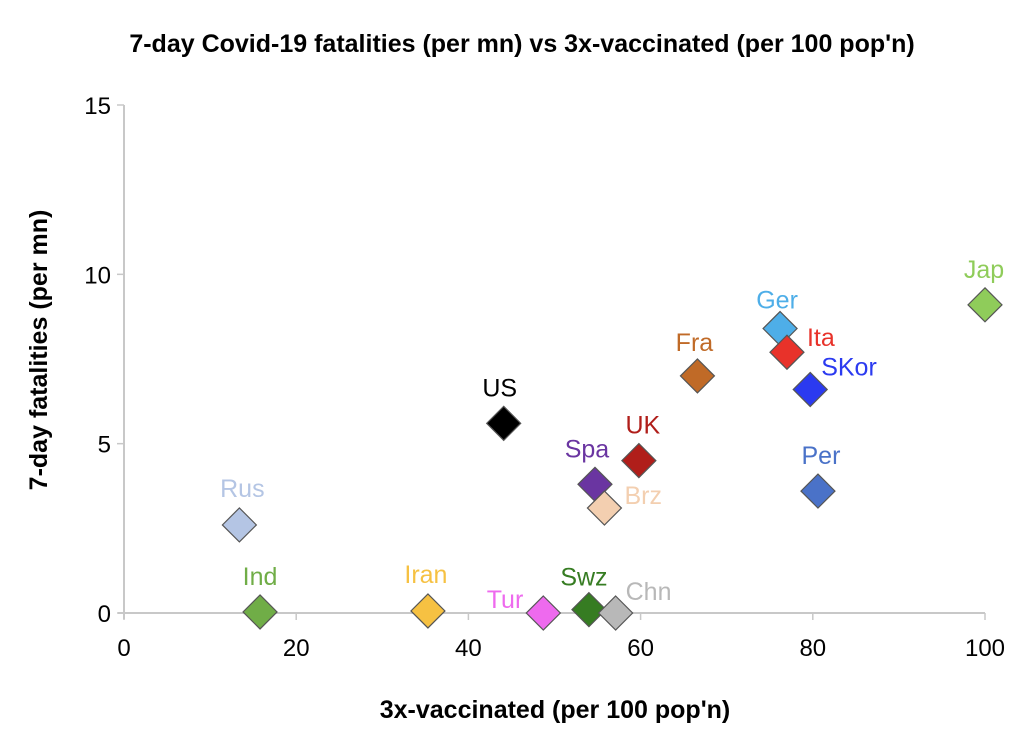  Describe the element at coordinates (104, 614) in the screenshot. I see `y-tick-label: 0` at that location.